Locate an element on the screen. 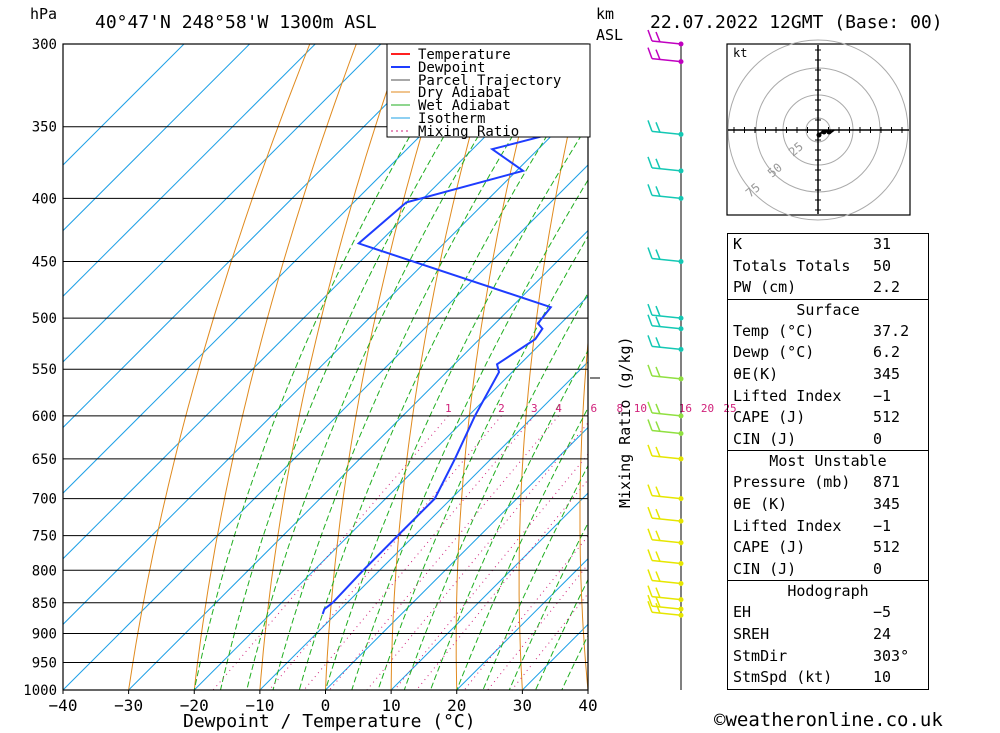  datetime: 22.07.2022 12GMT (Base: 00) is located at coordinates (796, 22).